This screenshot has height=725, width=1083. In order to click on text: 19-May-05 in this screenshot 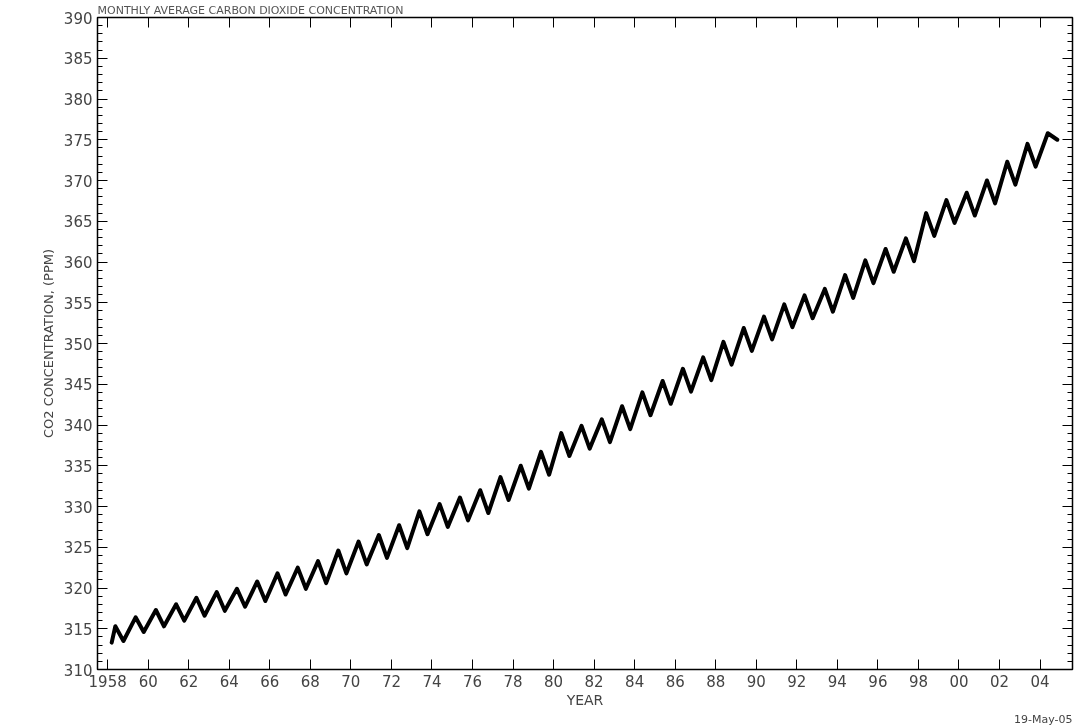, I will do `click(1043, 718)`.